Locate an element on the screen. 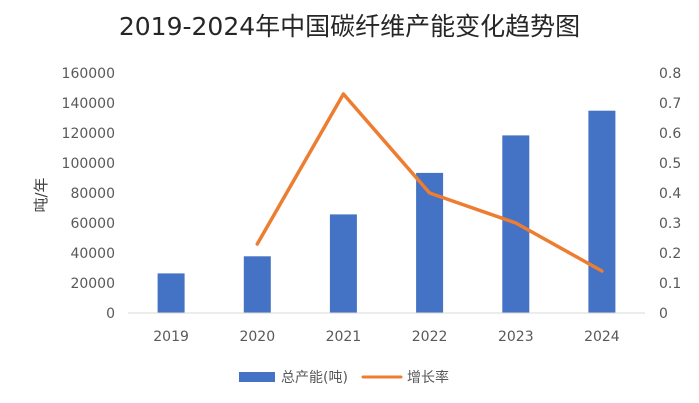 The height and width of the screenshot is (403, 699). y-left-tick-80000: 80000 is located at coordinates (92, 194).